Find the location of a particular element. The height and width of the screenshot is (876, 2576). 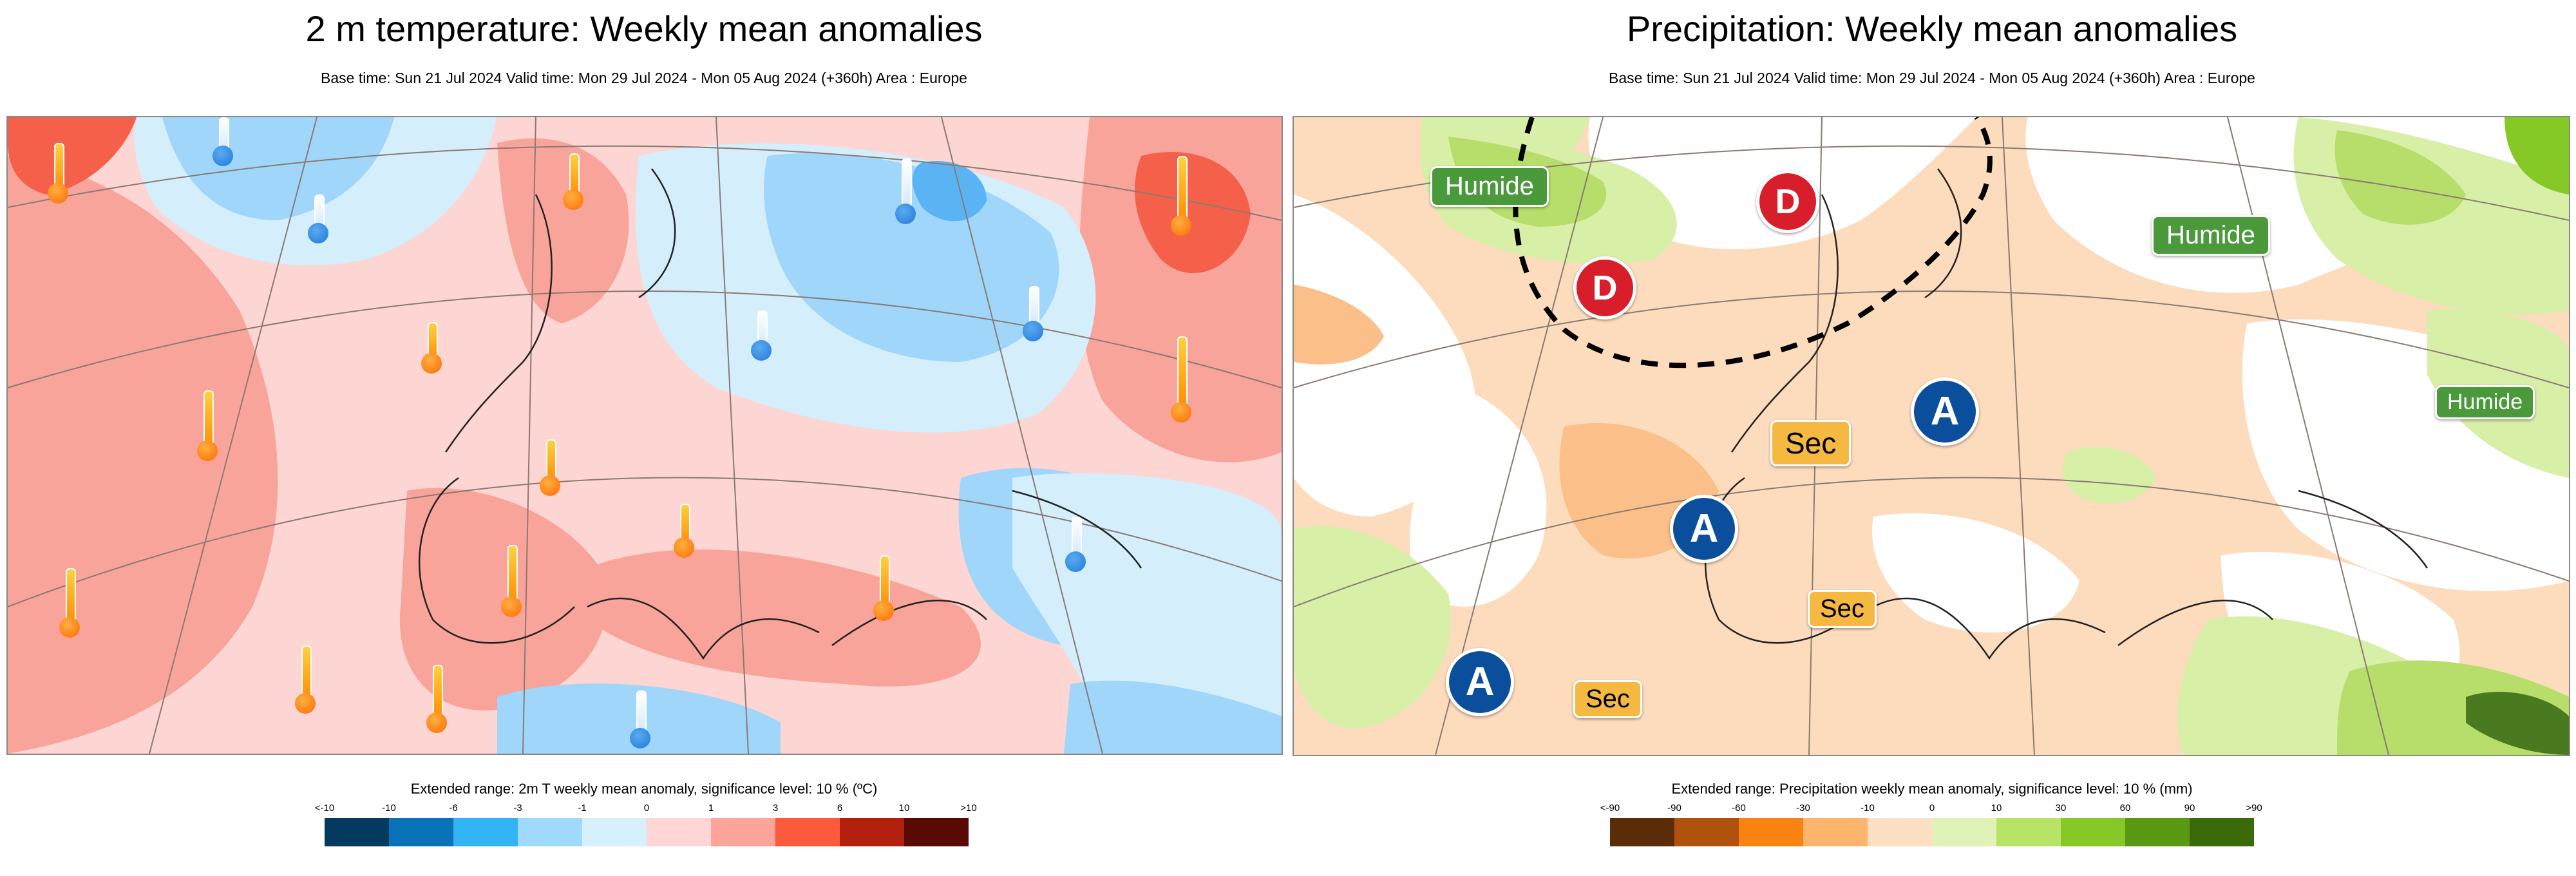

precipitation-title: Precipitation: Weekly mean anomalies is located at coordinates (1932, 29).